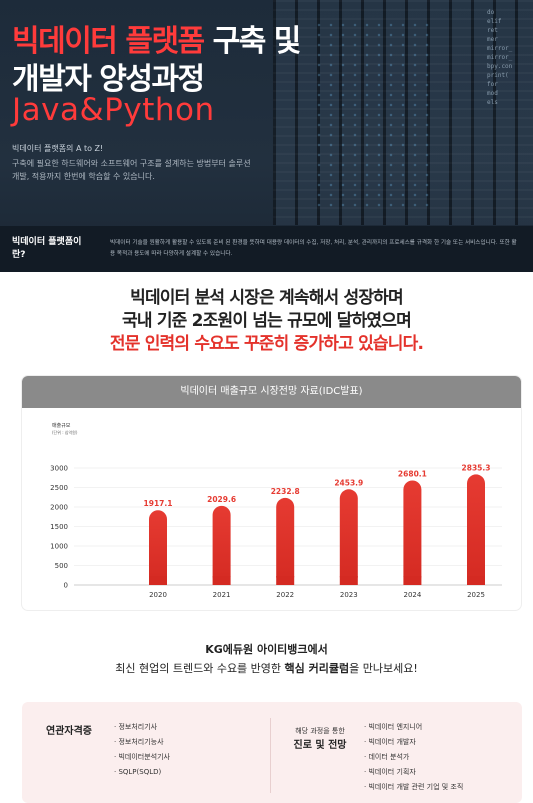  What do you see at coordinates (221, 499) in the screenshot?
I see `bar-value-label: 2029.6` at bounding box center [221, 499].